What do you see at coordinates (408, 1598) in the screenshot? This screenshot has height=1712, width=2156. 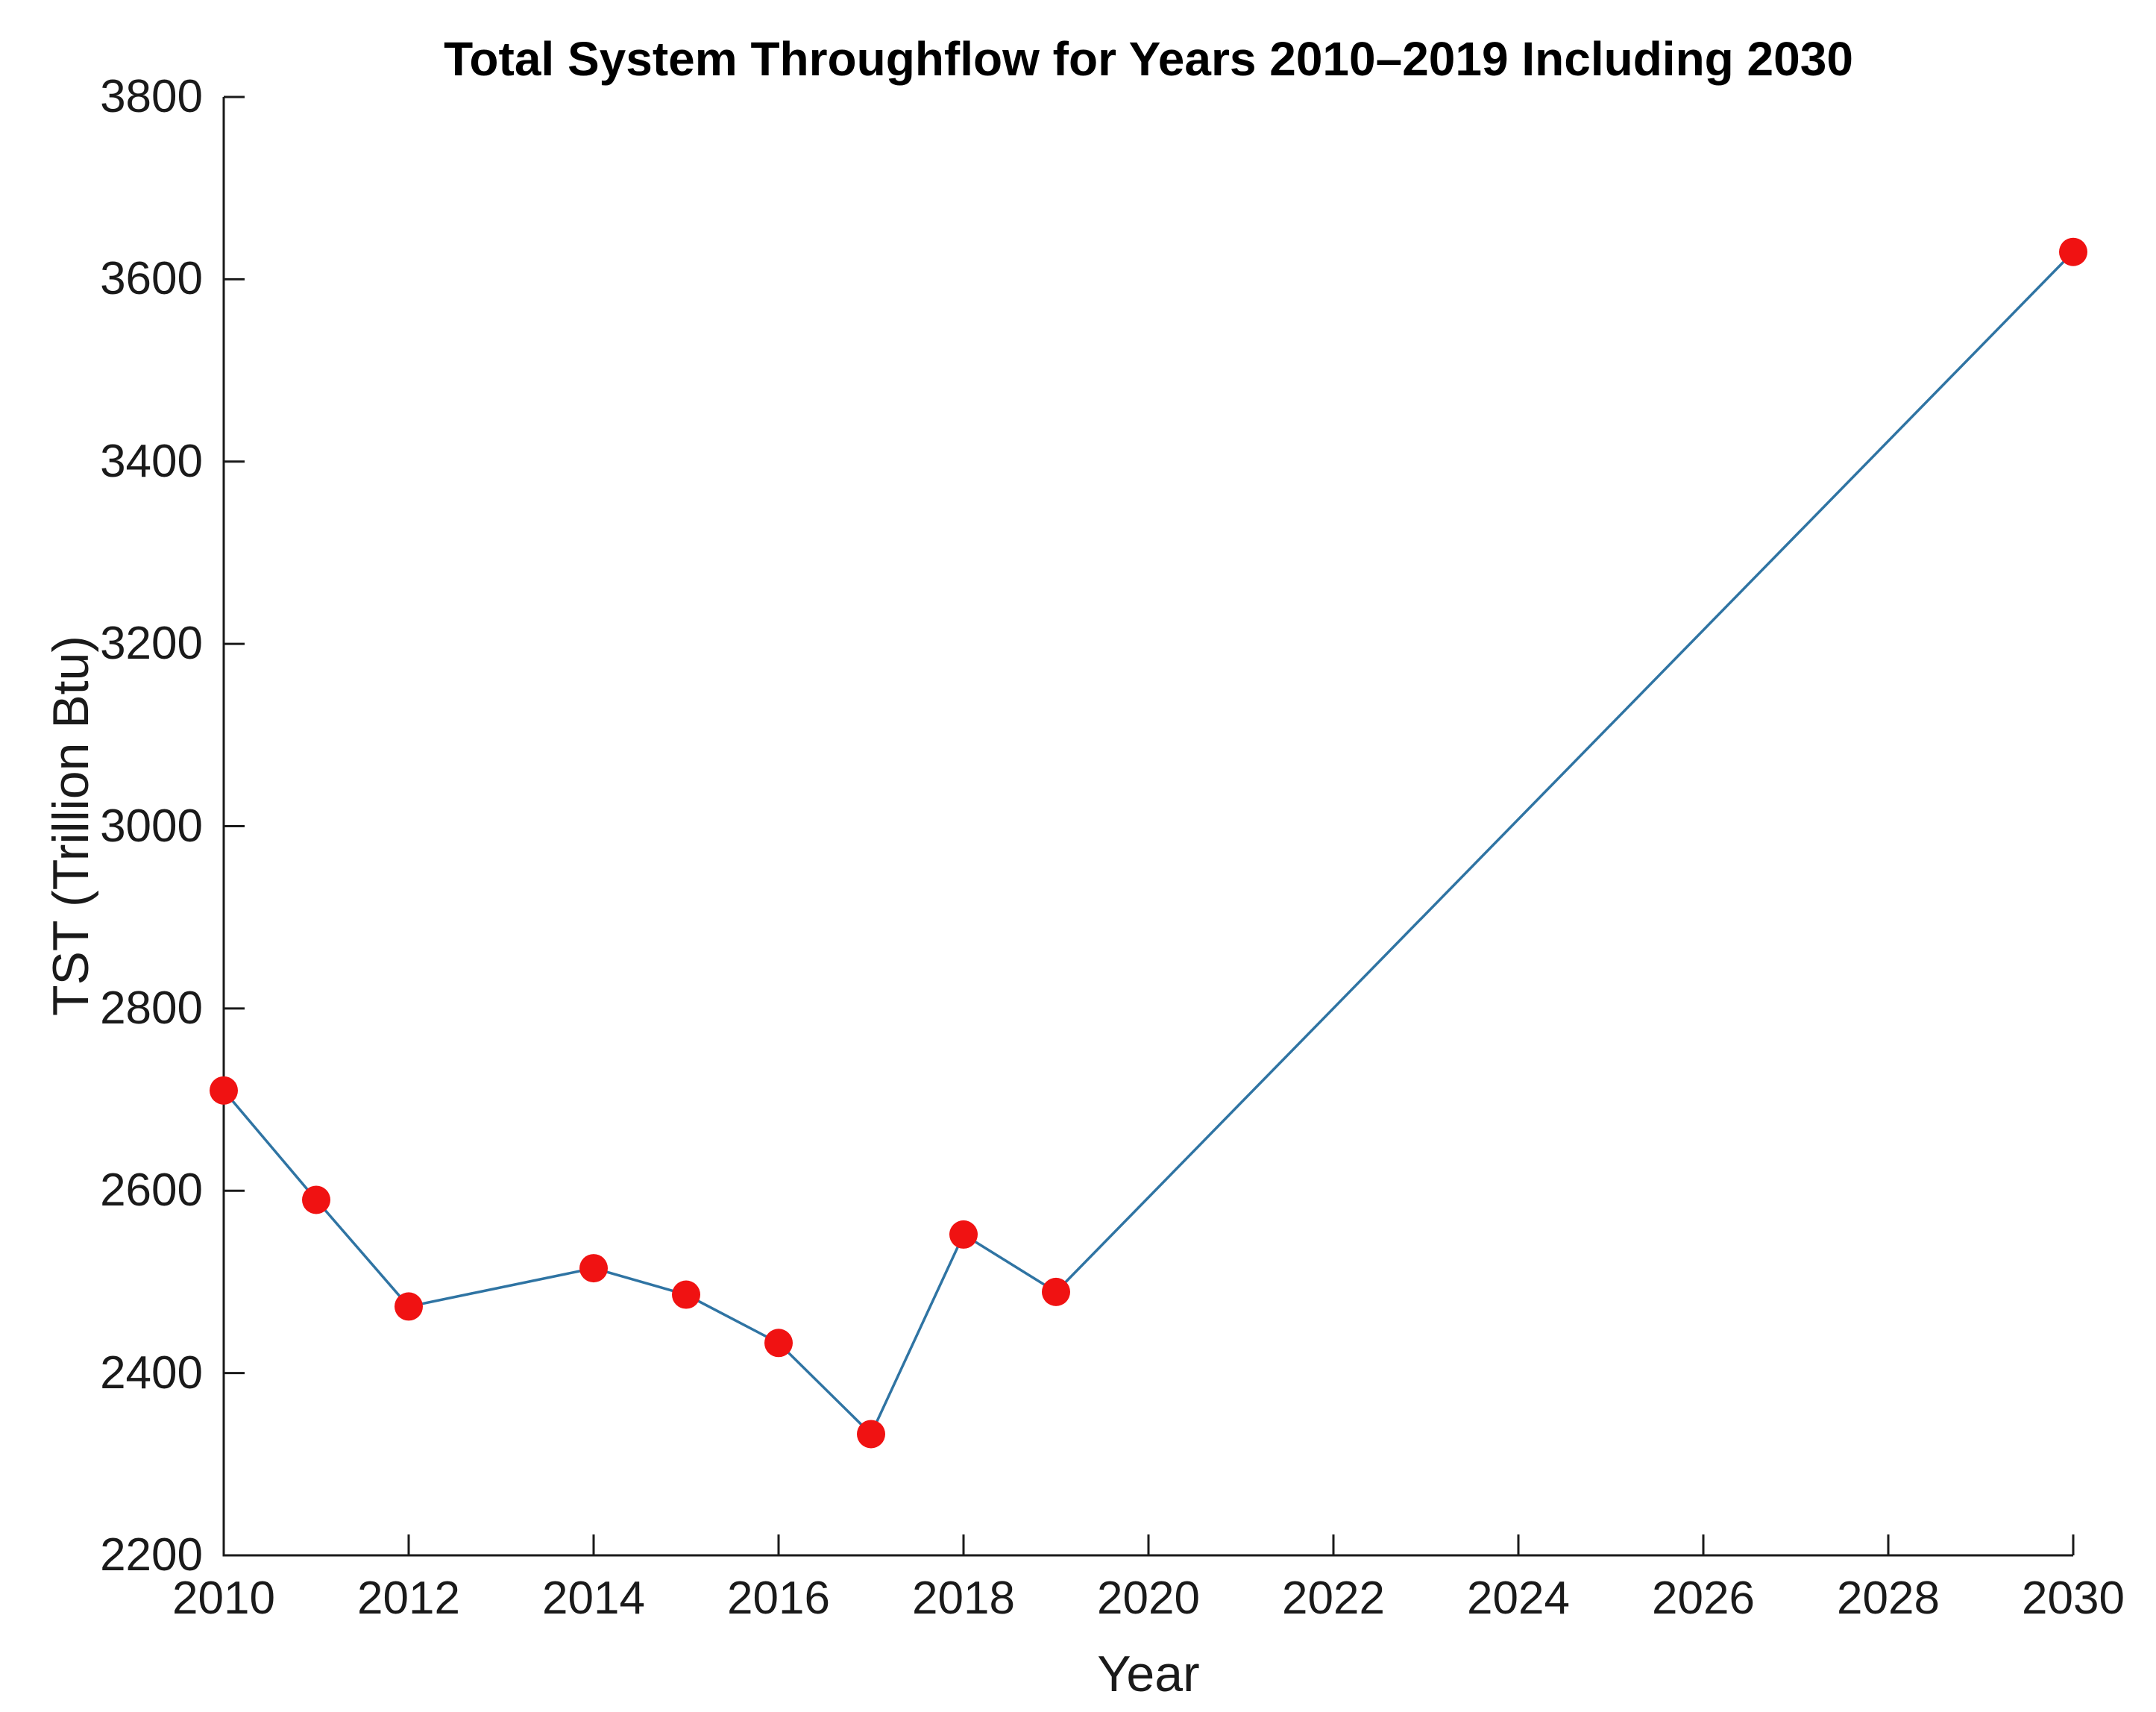 I see `x-tick-label: 2012` at bounding box center [408, 1598].